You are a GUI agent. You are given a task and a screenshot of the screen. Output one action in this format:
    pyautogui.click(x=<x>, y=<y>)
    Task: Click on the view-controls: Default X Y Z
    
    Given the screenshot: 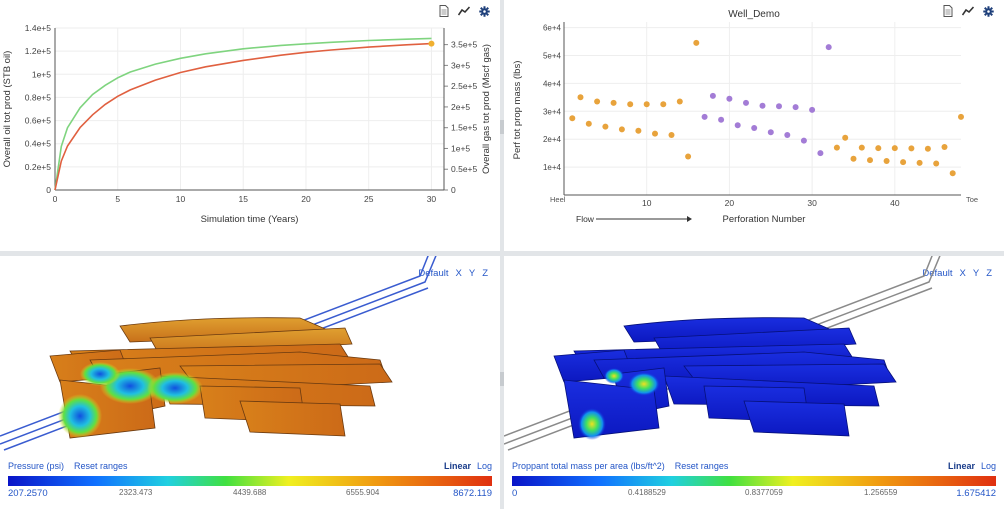 What is the action you would take?
    pyautogui.click(x=957, y=273)
    